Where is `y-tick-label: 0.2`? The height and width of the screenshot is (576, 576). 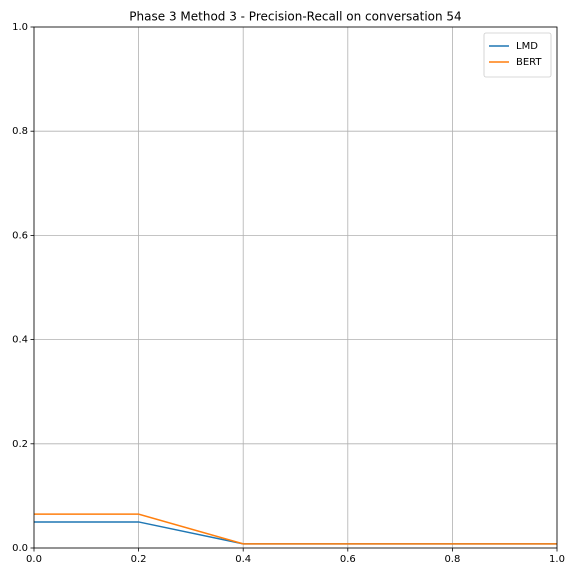
y-tick-label: 0.2 is located at coordinates (20, 444).